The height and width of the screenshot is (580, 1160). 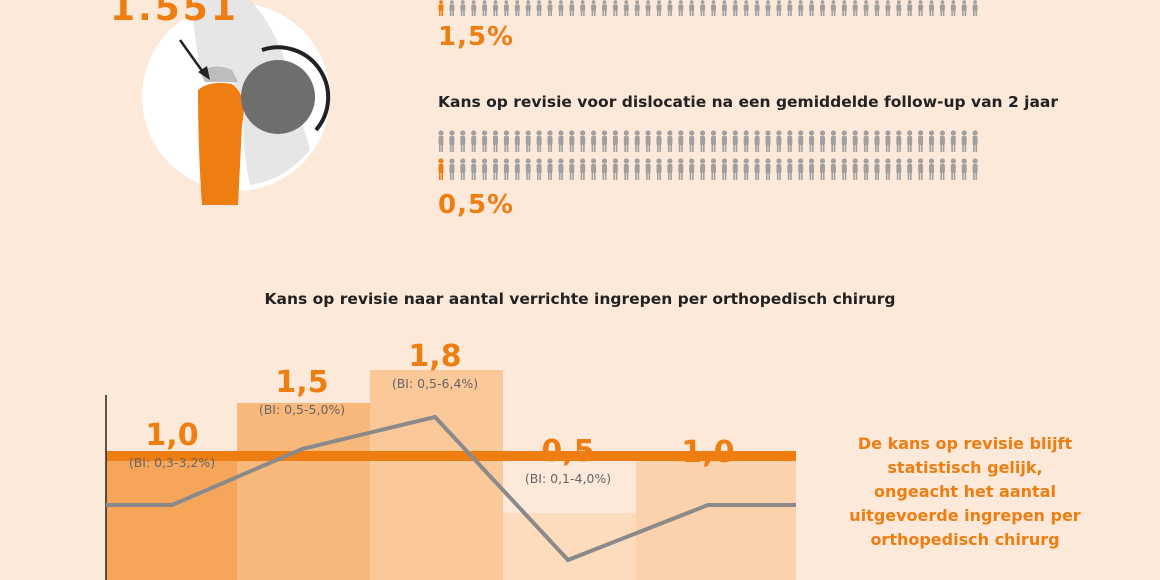 I want to click on people-pictogram-row, so click(x=708, y=141).